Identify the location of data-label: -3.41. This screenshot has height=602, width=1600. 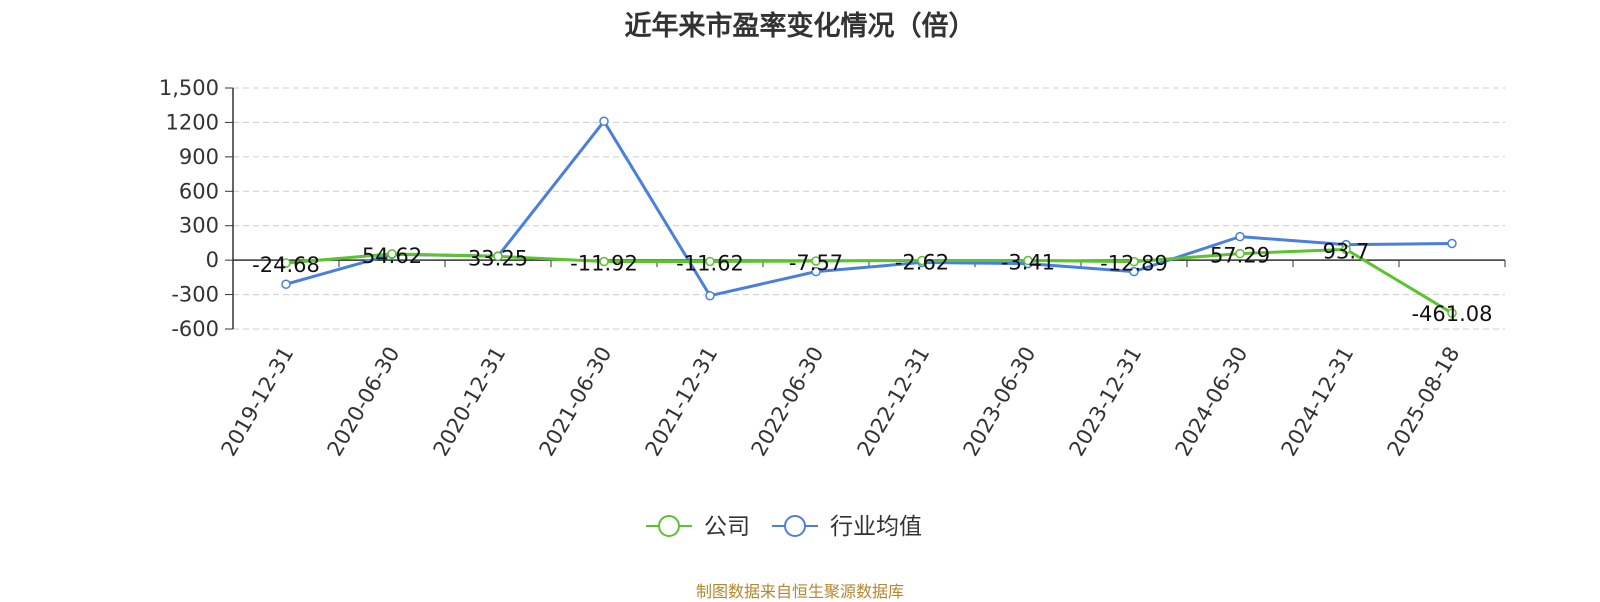
(1028, 263).